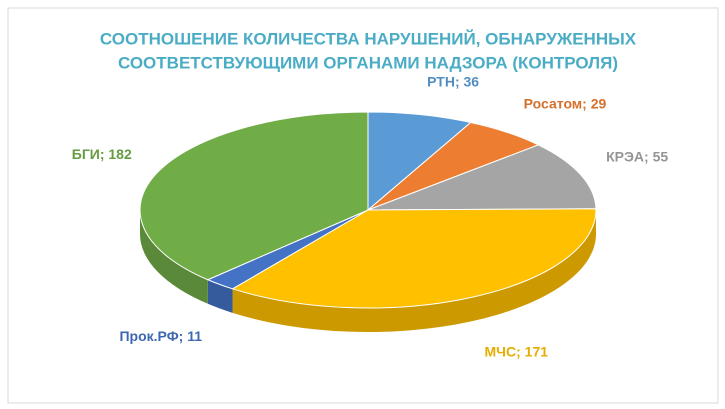 The image size is (725, 409). I want to click on data-label: МЧС; 171, so click(517, 352).